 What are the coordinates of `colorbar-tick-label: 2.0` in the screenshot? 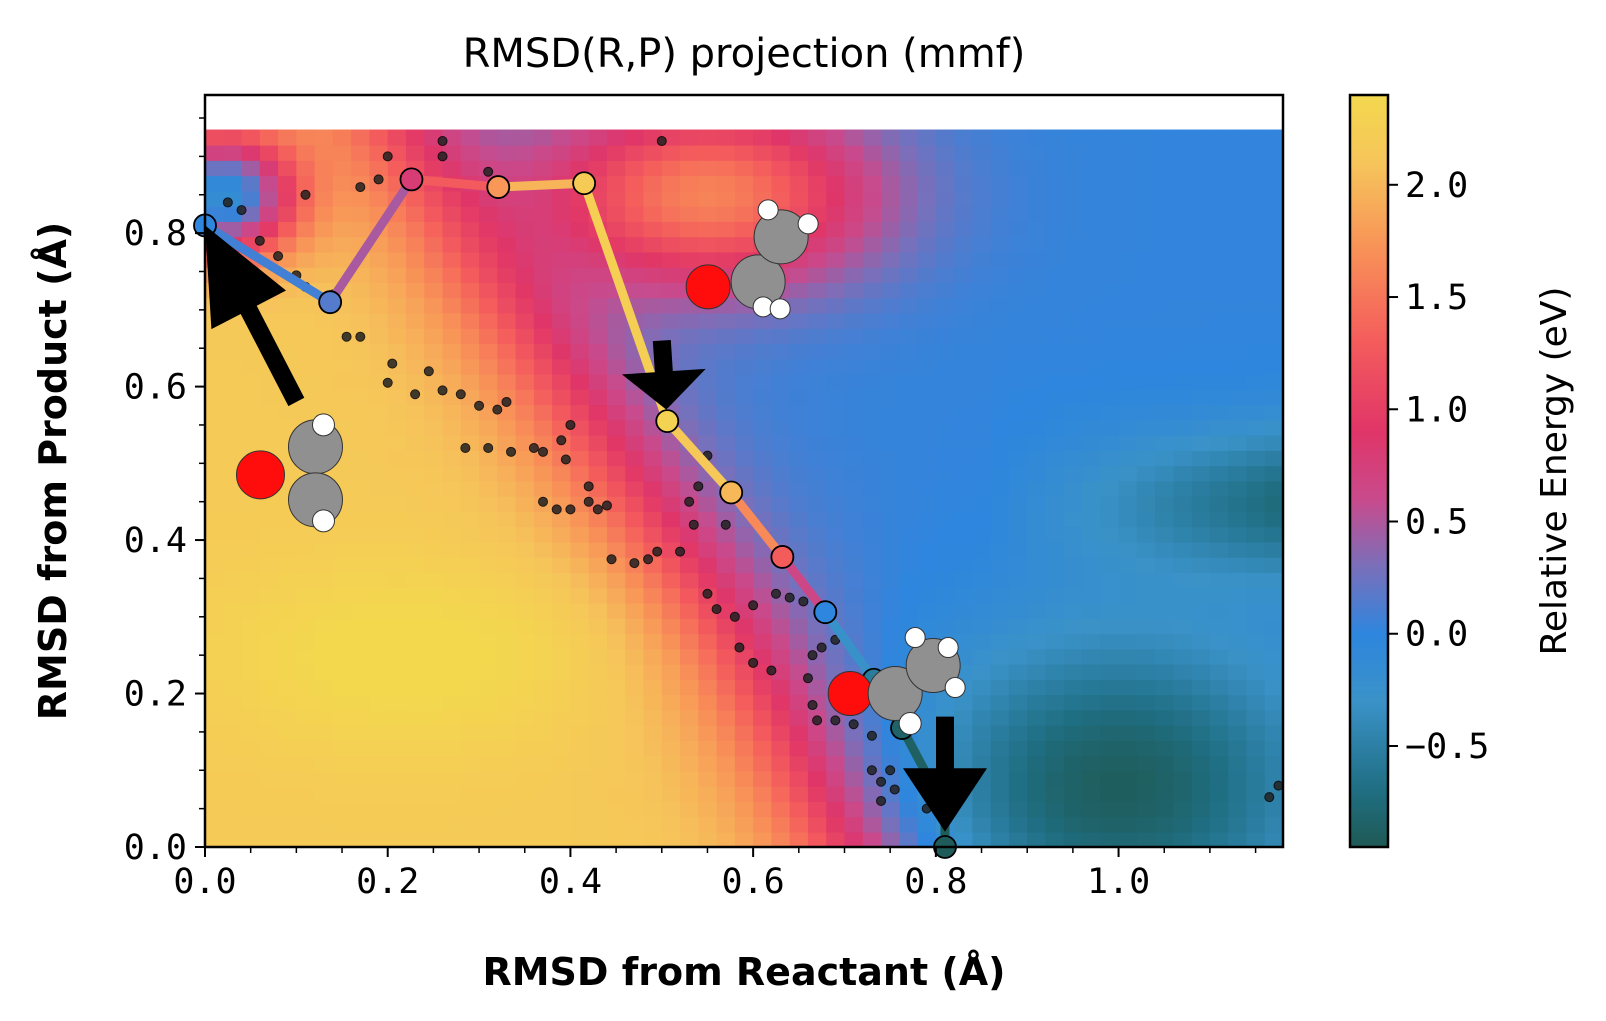 It's located at (1436, 186).